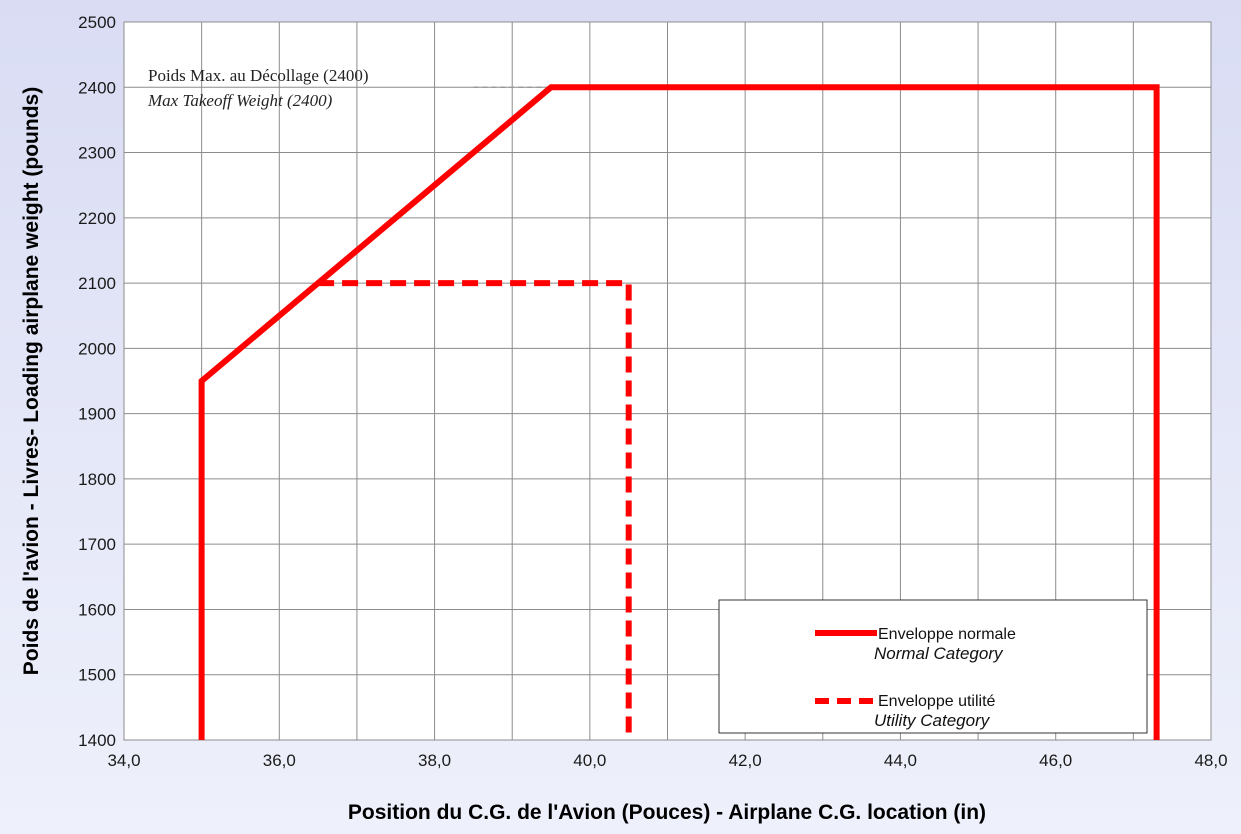 The height and width of the screenshot is (834, 1241). What do you see at coordinates (97, 609) in the screenshot?
I see `y-tick-label: 1600` at bounding box center [97, 609].